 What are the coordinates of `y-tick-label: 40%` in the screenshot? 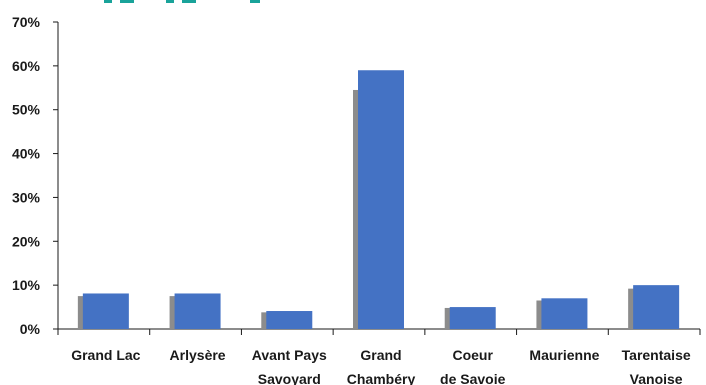 It's located at (26, 154).